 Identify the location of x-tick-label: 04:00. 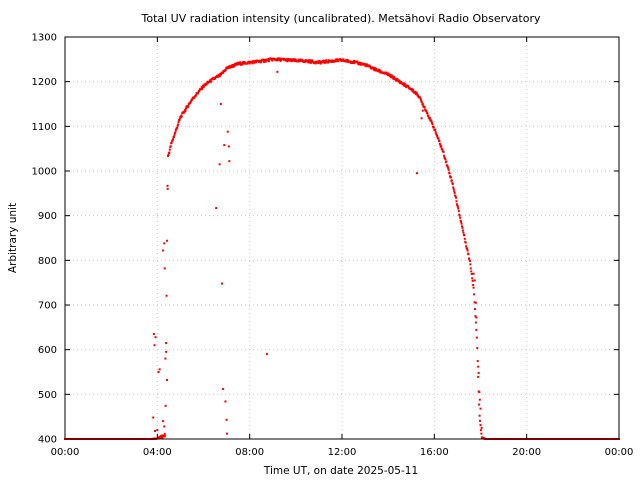
(157, 452).